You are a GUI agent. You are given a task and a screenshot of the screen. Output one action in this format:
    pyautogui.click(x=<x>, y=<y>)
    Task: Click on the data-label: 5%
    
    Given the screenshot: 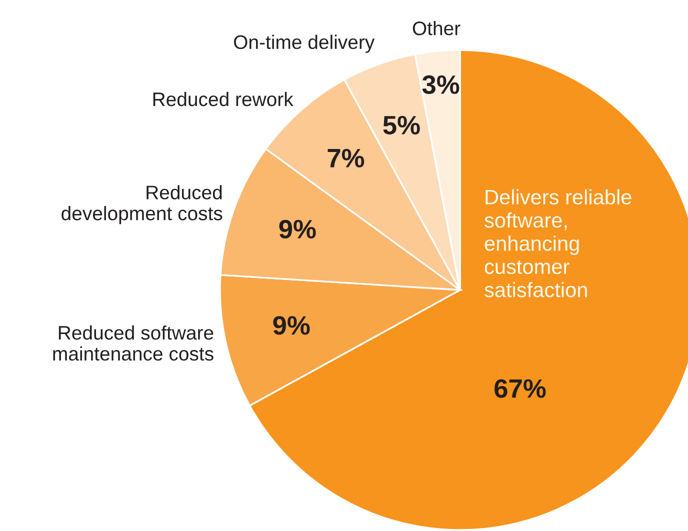 What is the action you would take?
    pyautogui.click(x=401, y=125)
    